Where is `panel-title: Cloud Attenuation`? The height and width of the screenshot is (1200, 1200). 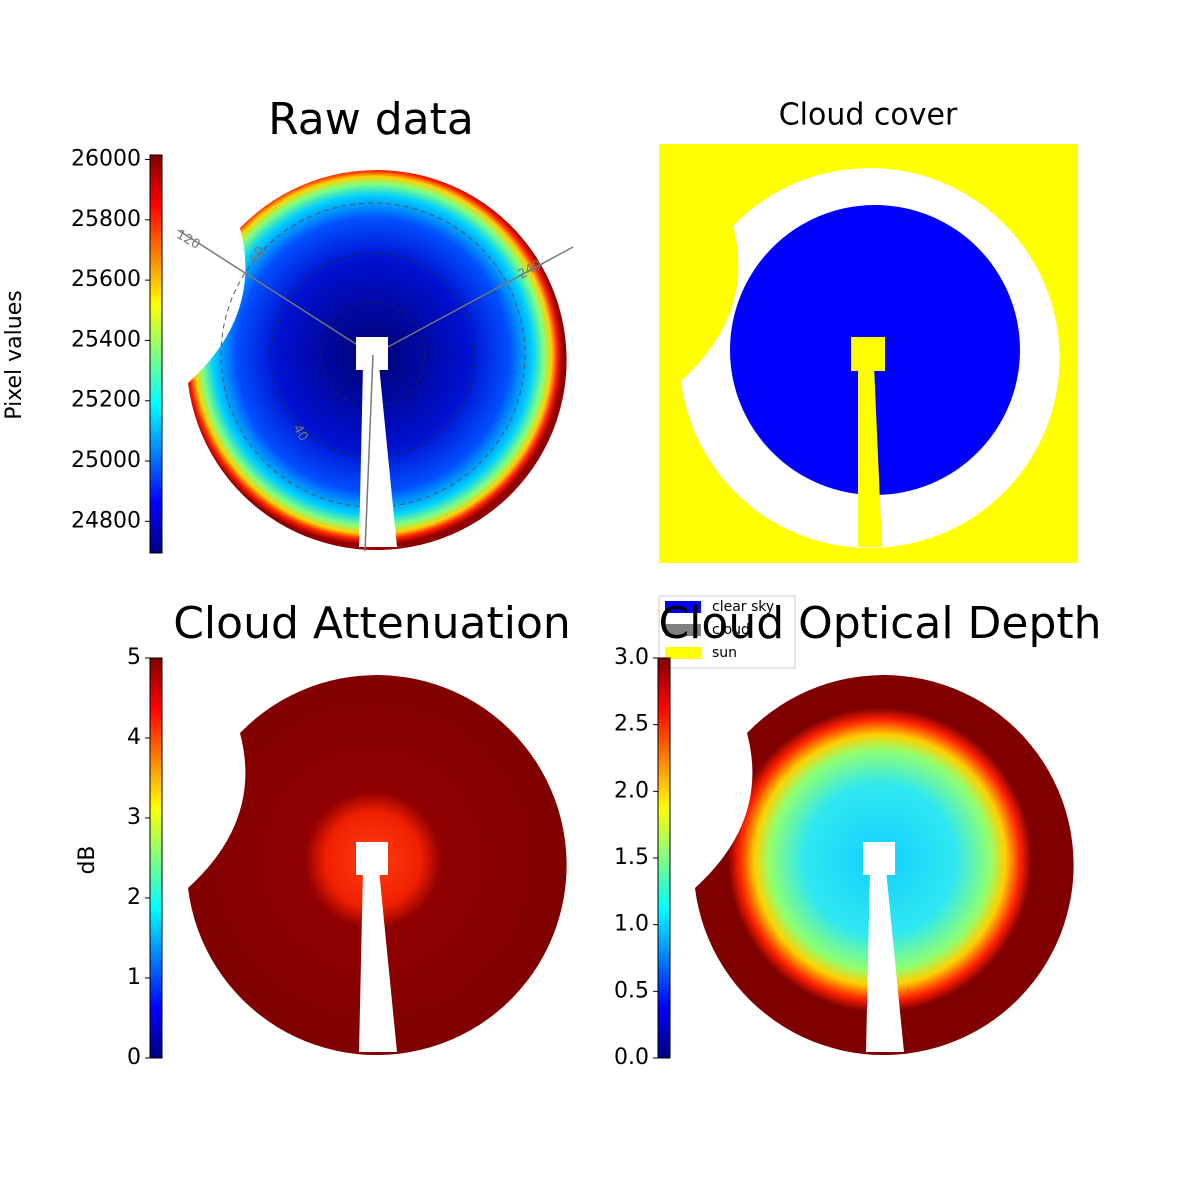
panel-title: Cloud Attenuation is located at coordinates (372, 623).